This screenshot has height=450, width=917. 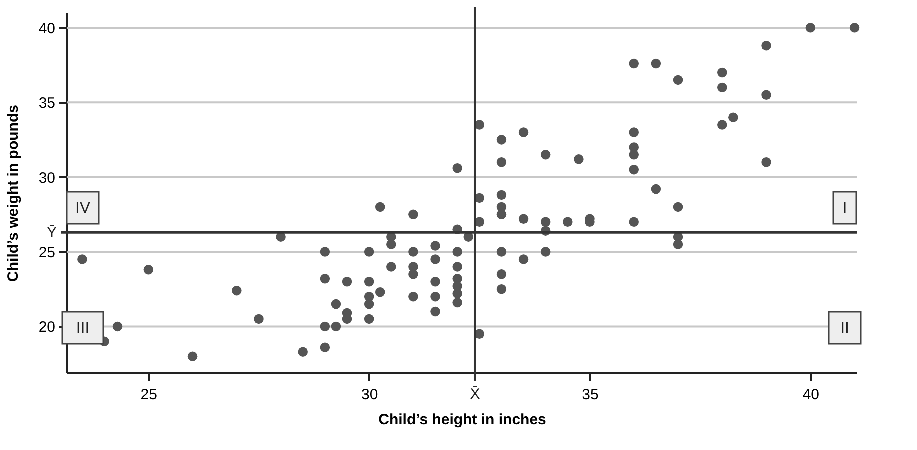 What do you see at coordinates (369, 395) in the screenshot?
I see `x-tick-label: 30` at bounding box center [369, 395].